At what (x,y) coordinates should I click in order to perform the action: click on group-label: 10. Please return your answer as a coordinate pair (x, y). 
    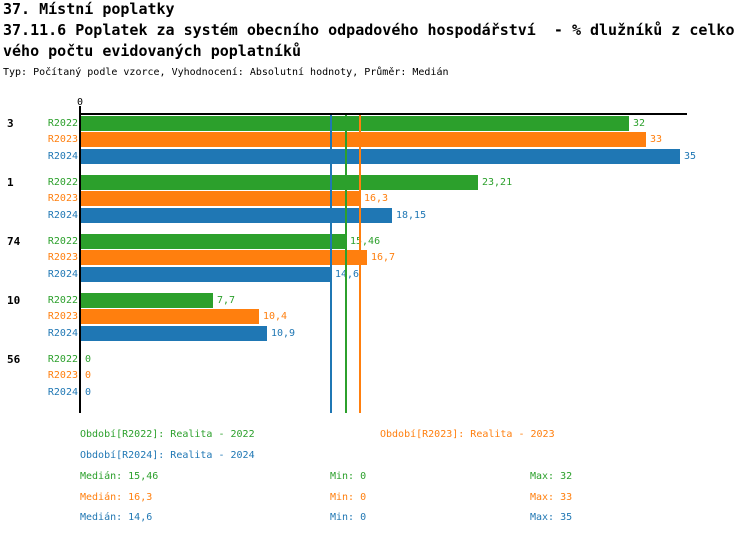
    Looking at the image, I should click on (14, 300).